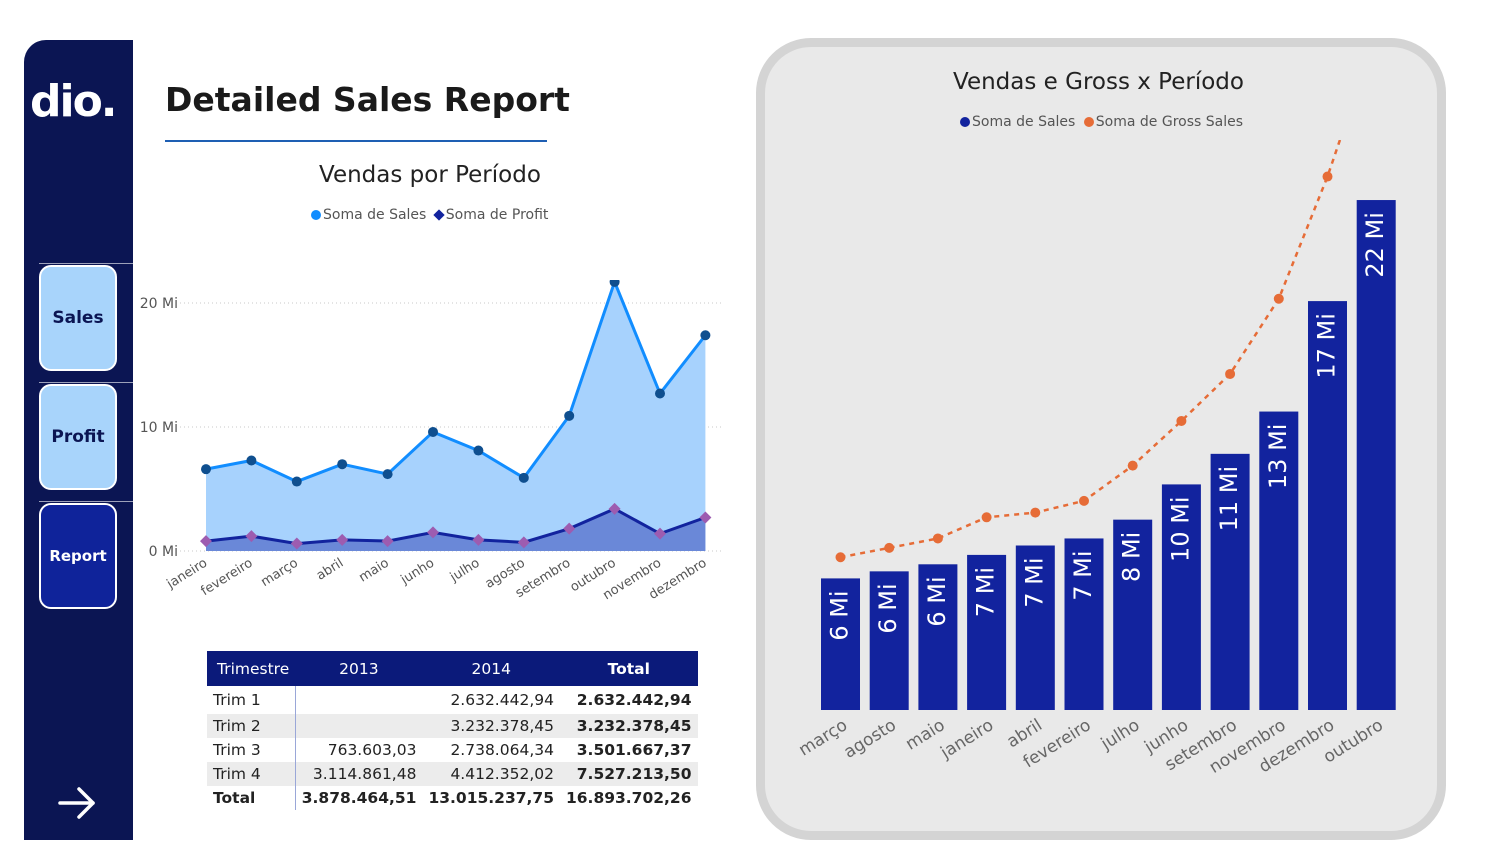 Image resolution: width=1492 pixels, height=863 pixels. I want to click on nav-sales-button: Sales, so click(78, 318).